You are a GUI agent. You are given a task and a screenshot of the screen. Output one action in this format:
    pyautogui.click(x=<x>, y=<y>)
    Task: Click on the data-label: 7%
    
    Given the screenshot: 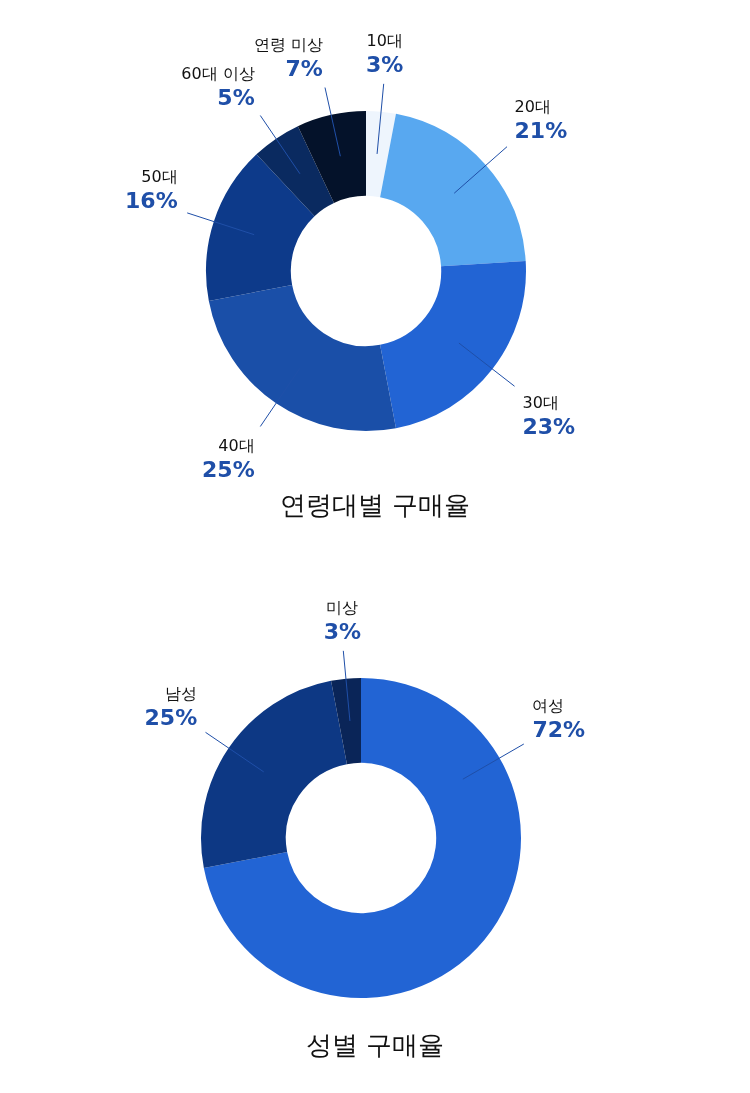 What is the action you would take?
    pyautogui.click(x=304, y=68)
    